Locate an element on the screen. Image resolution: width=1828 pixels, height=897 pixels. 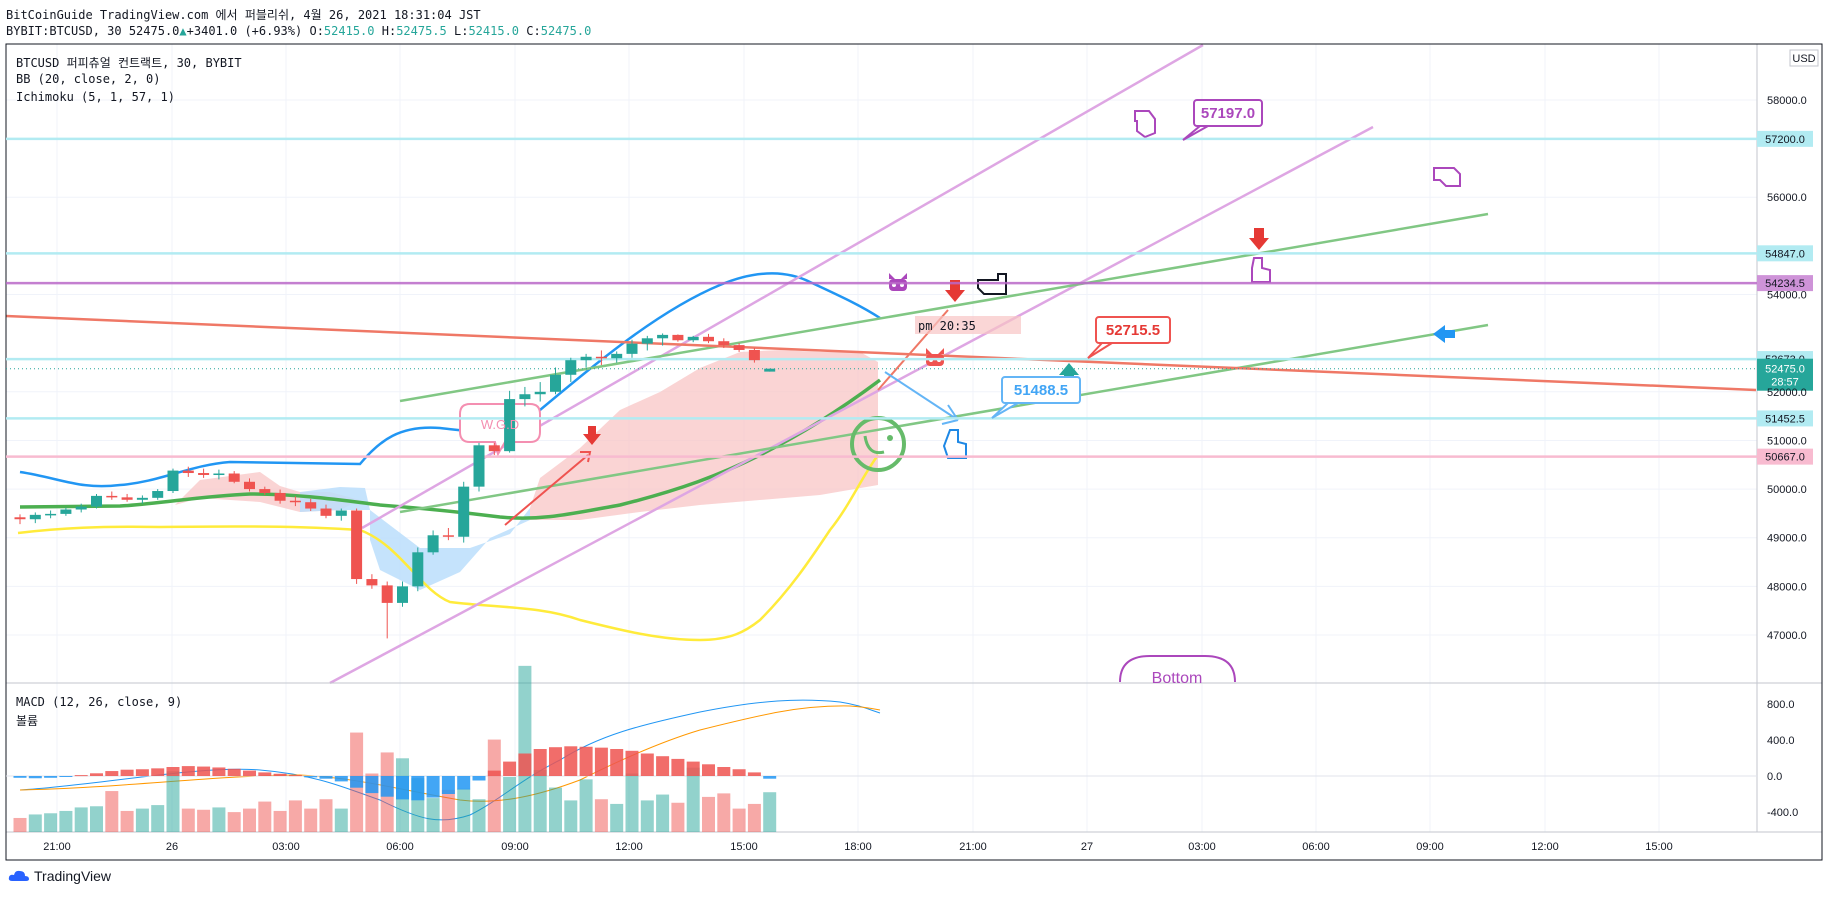
red-arrow-up is located at coordinates (546, 490).